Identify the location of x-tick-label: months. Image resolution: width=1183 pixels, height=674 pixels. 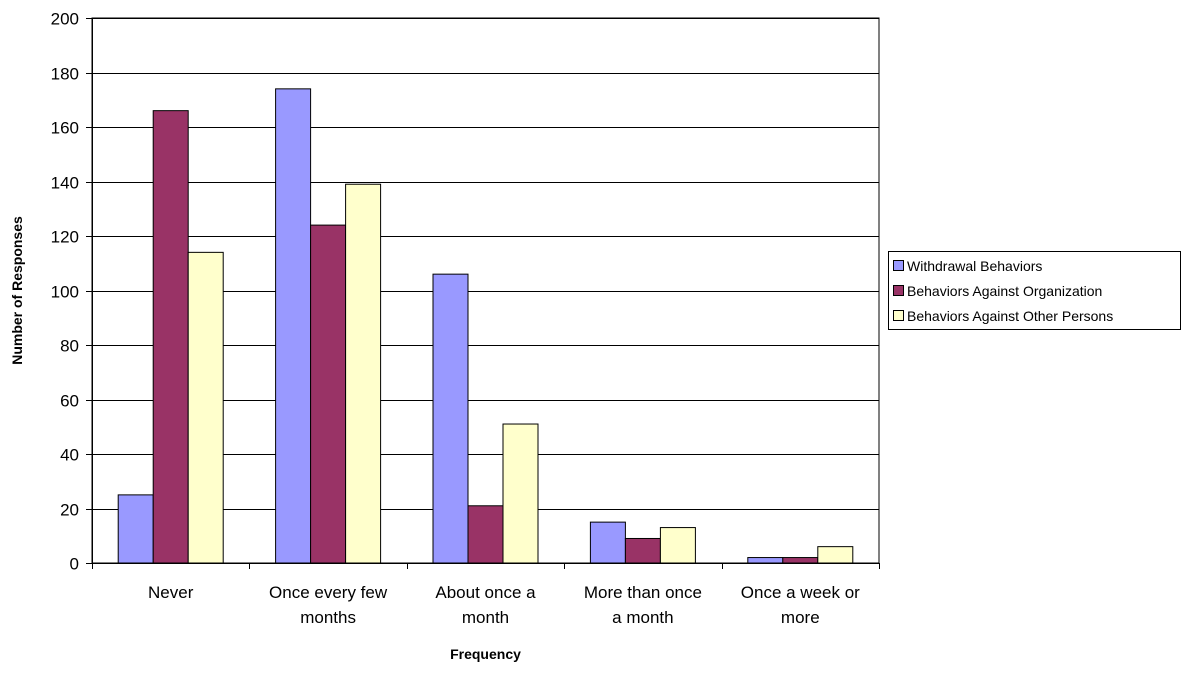
(328, 617).